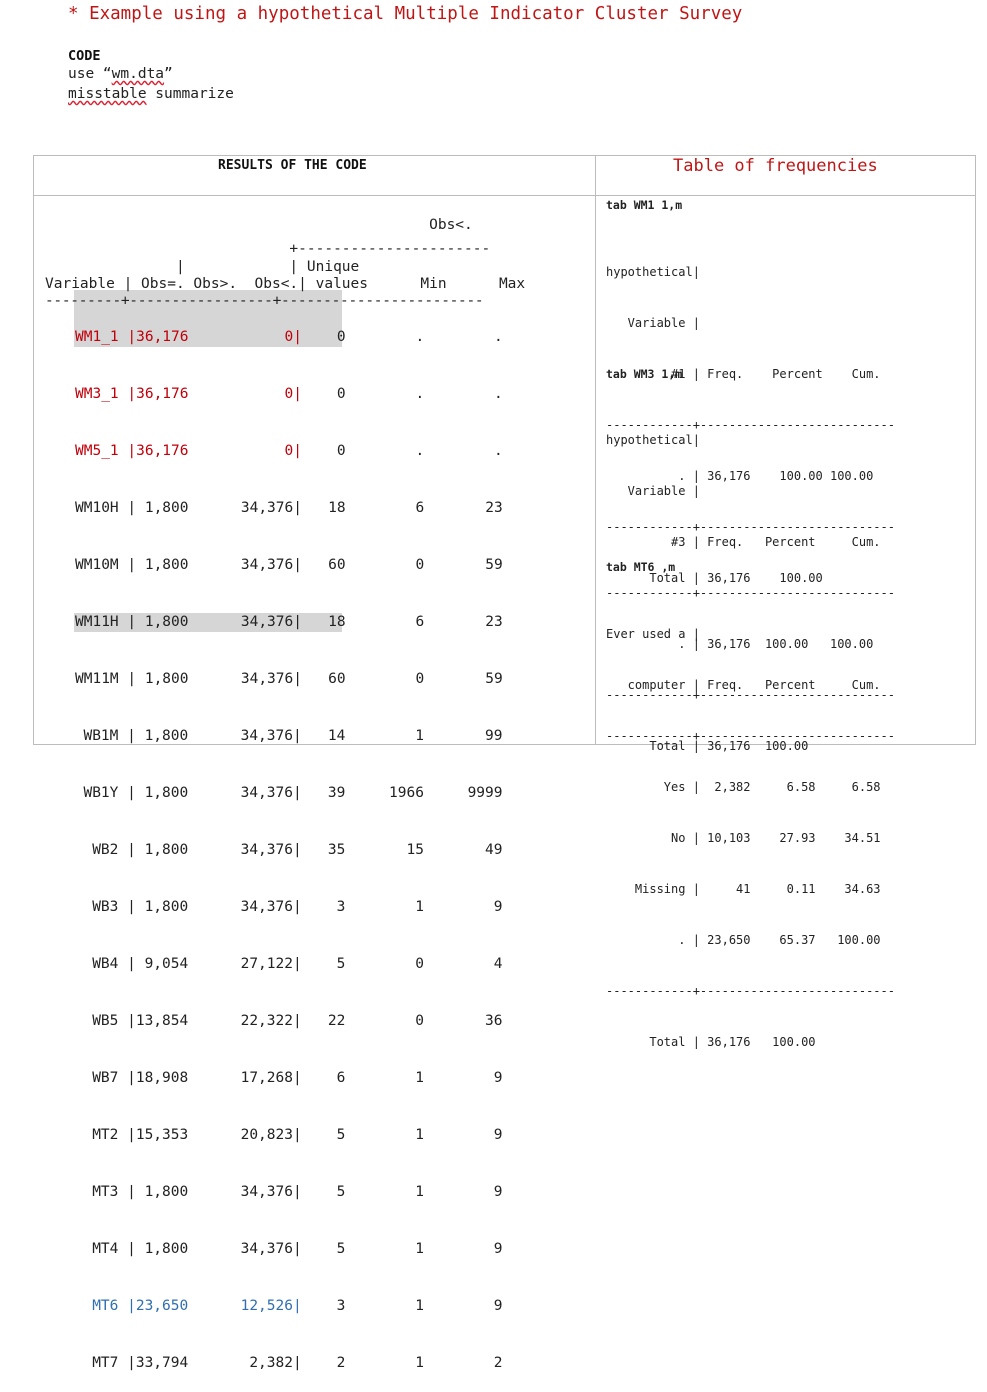 Image resolution: width=987 pixels, height=1392 pixels. What do you see at coordinates (202, 267) in the screenshot?
I see `results-header-line: | | Unique` at bounding box center [202, 267].